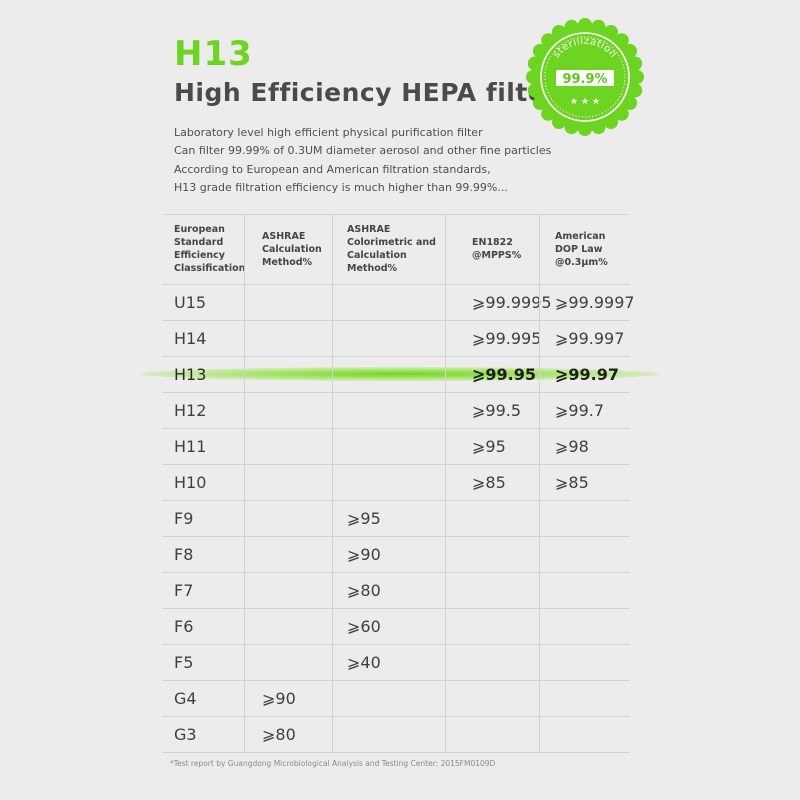 The image size is (800, 800). I want to click on table-row: H11 ⩾95 ⩾98, so click(396, 446).